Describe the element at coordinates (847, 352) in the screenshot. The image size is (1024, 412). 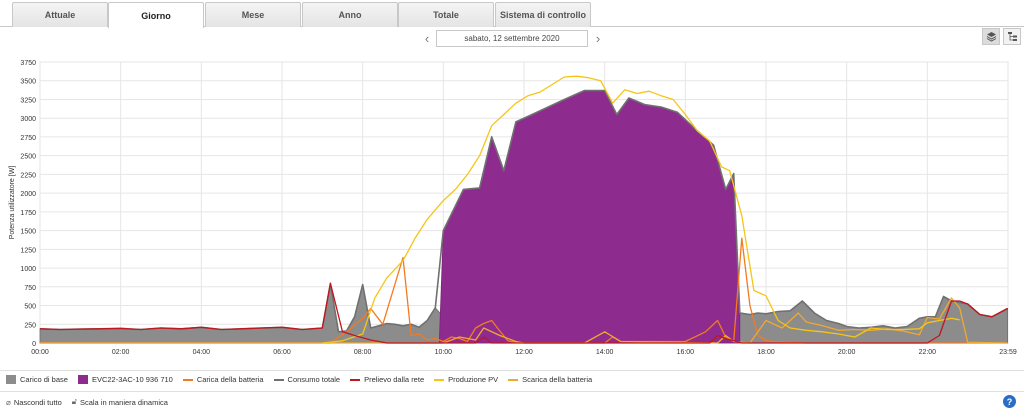
I see `x-tick-label: 20:00` at that location.